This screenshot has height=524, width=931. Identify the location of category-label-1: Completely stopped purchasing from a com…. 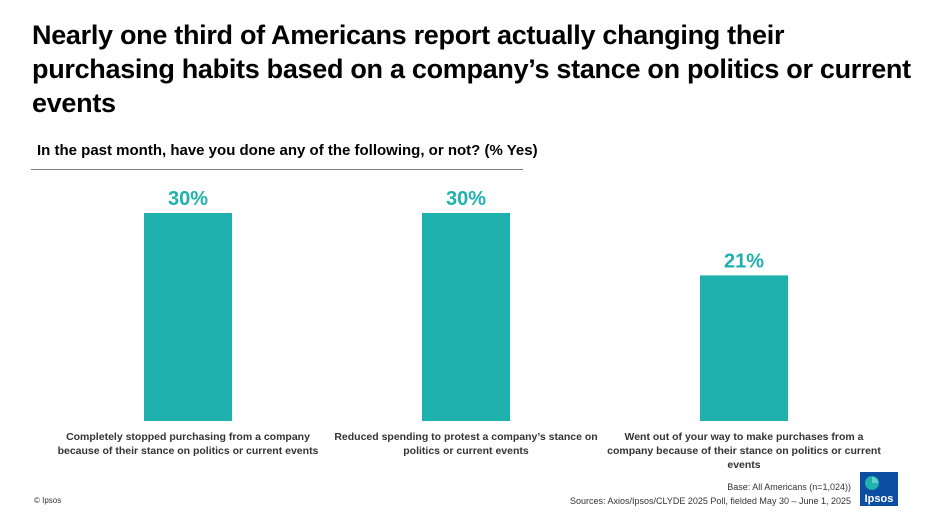
(188, 444).